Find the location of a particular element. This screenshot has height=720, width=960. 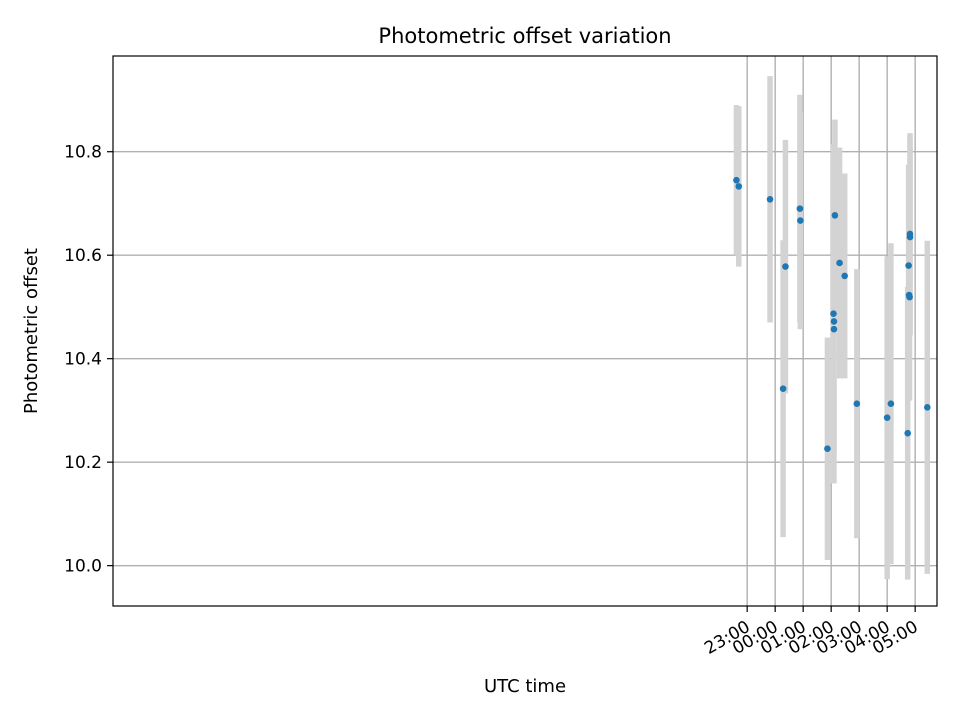

y-tick-label: 10.4 is located at coordinates (83, 360).